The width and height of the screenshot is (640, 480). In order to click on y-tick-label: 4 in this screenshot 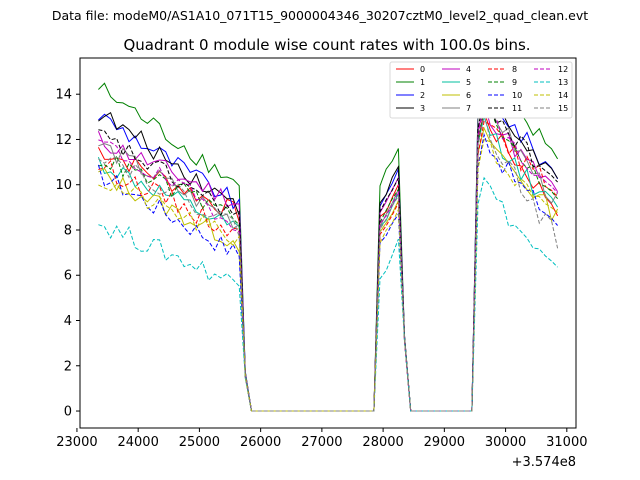, I will do `click(68, 321)`.